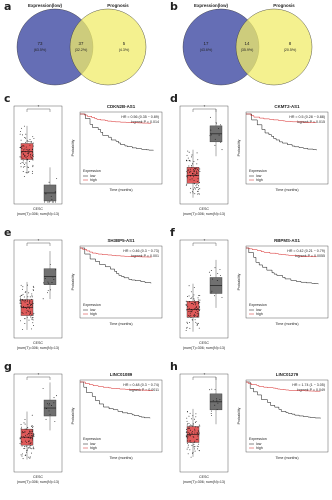 The width and height of the screenshot is (332, 500). Describe the element at coordinates (124, 43) in the screenshot. I see `venn-count: 5` at that location.